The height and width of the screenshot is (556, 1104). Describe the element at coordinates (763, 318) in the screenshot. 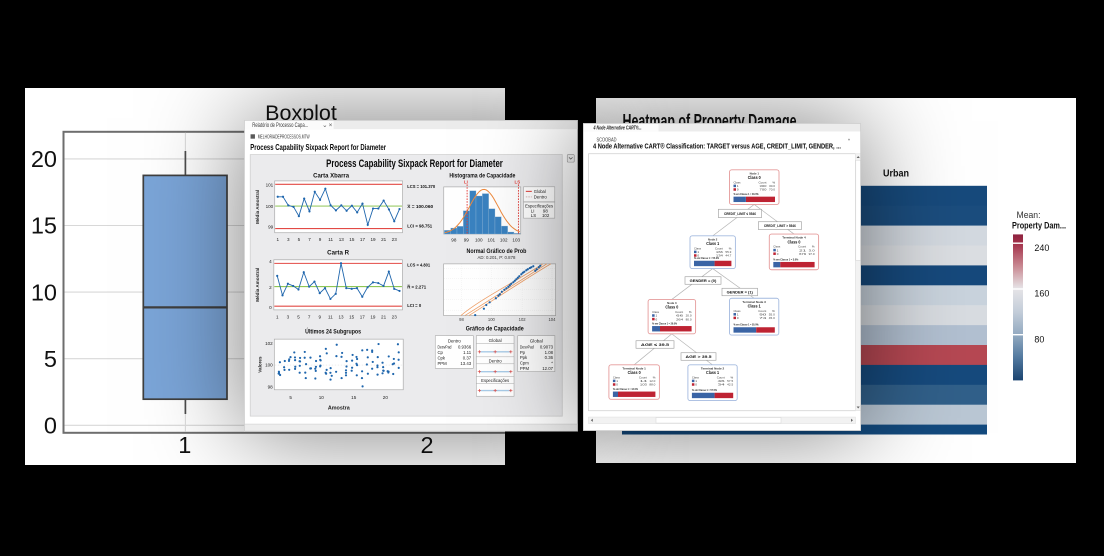

I see `svg-text: 74` at that location.